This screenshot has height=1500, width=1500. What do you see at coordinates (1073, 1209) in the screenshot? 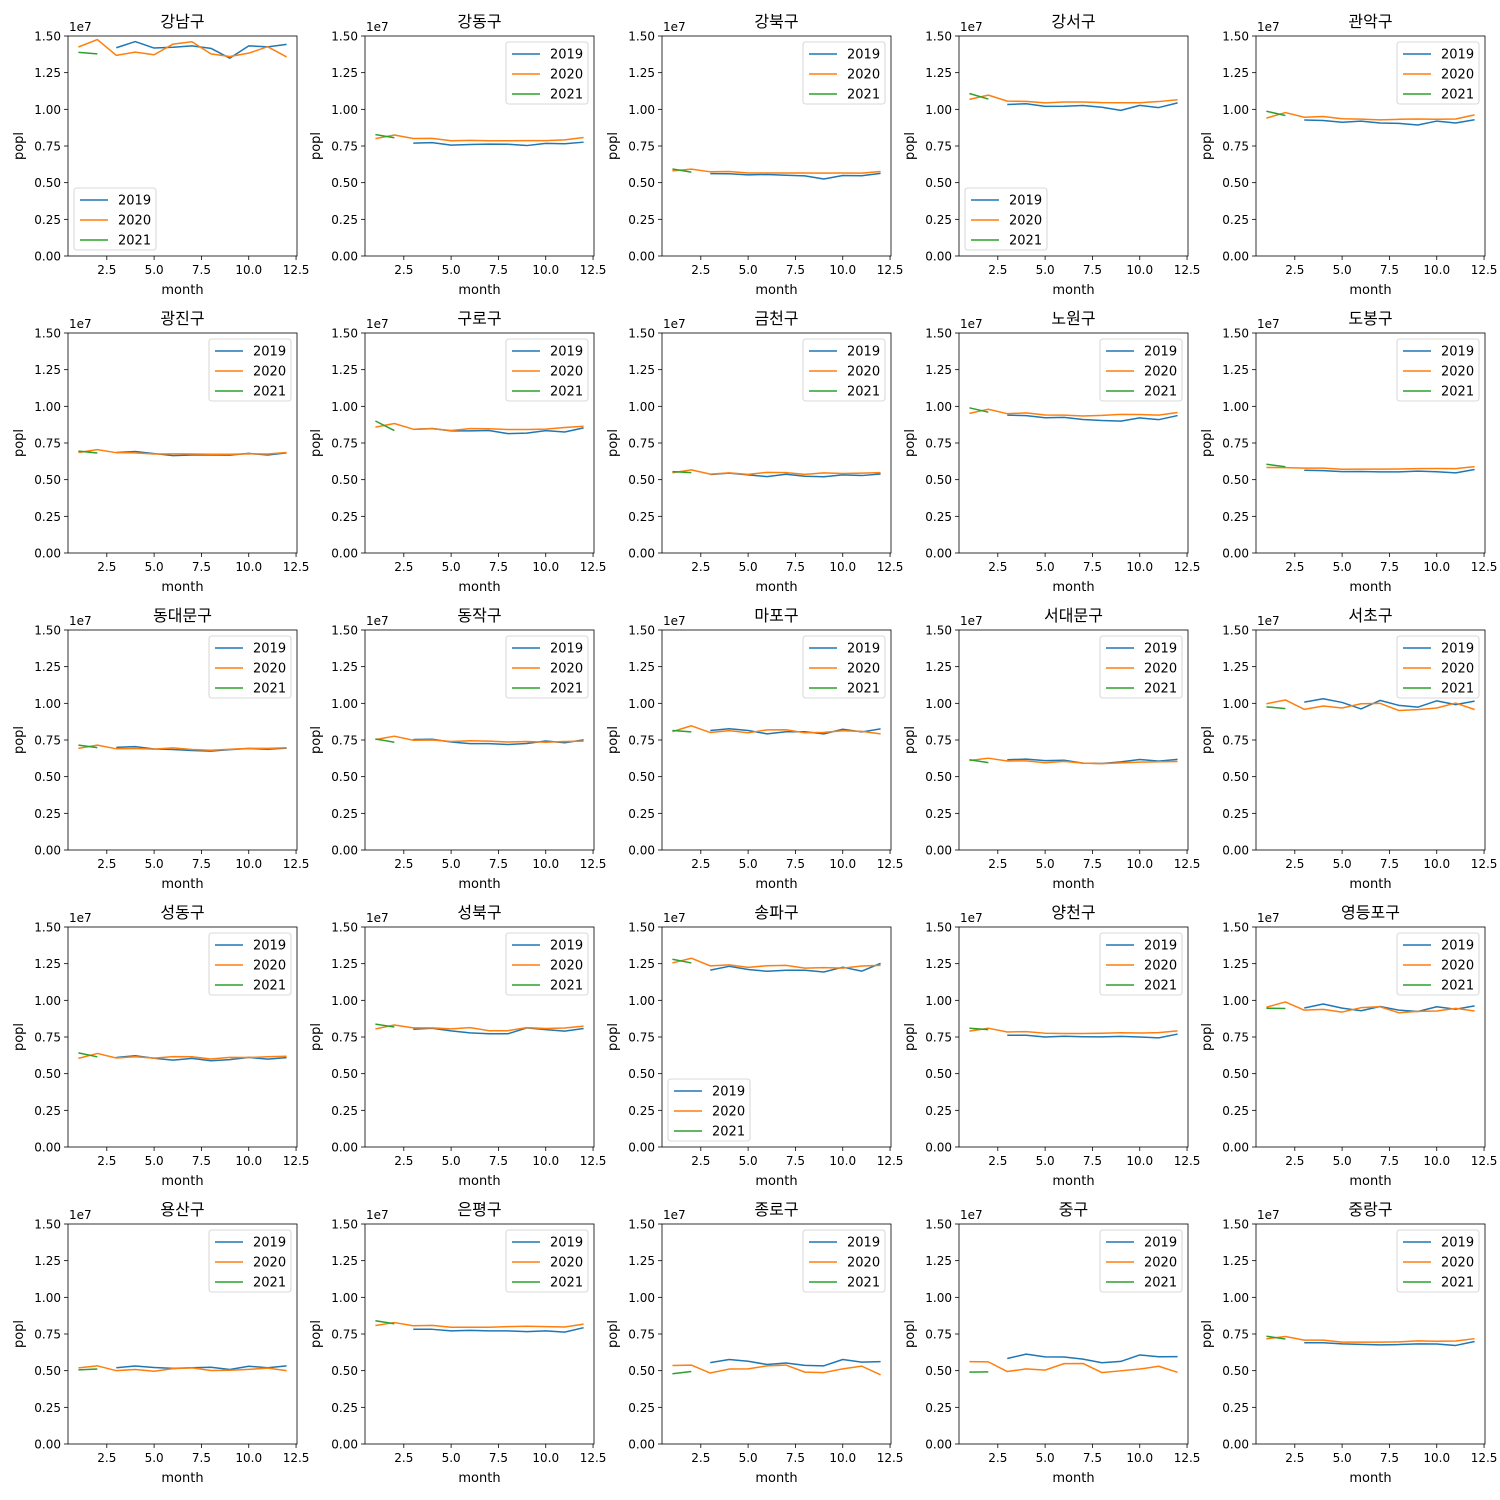
I see `subplot-title: 중구` at bounding box center [1073, 1209].